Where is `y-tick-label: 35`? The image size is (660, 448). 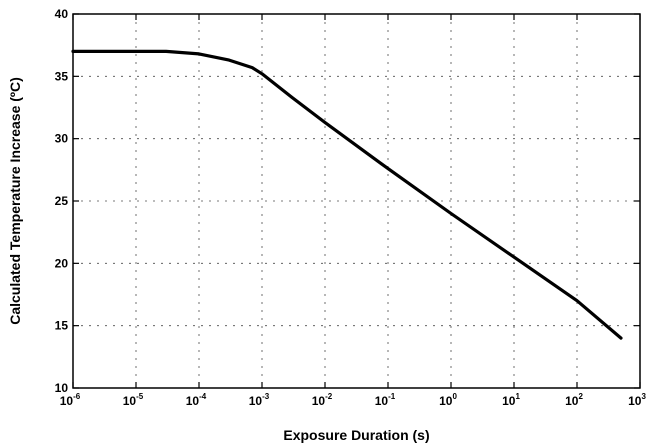 y-tick-label: 35 is located at coordinates (62, 76).